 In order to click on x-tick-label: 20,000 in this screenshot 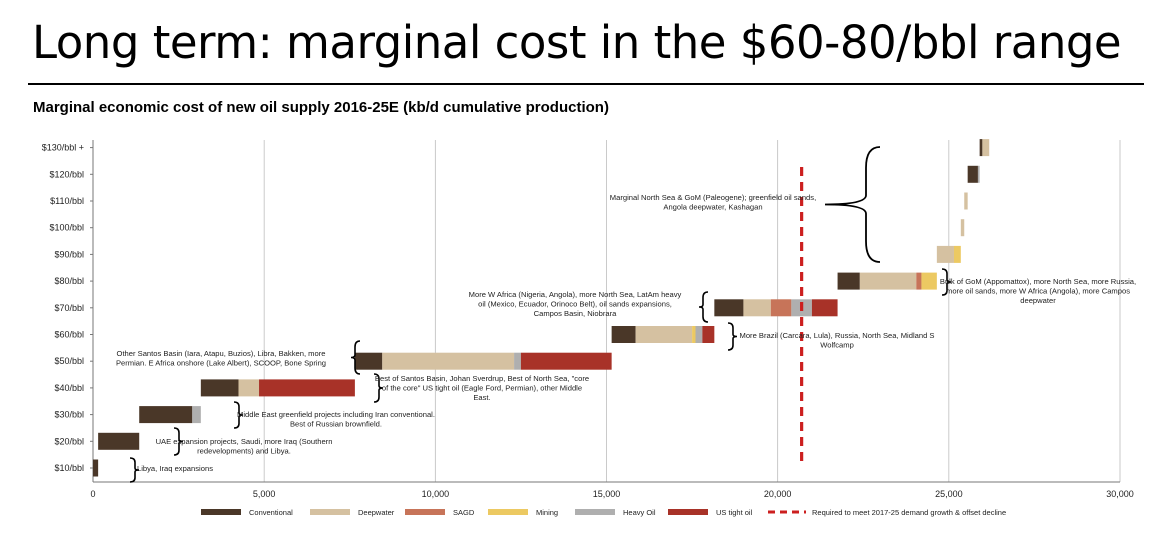, I will do `click(778, 494)`.